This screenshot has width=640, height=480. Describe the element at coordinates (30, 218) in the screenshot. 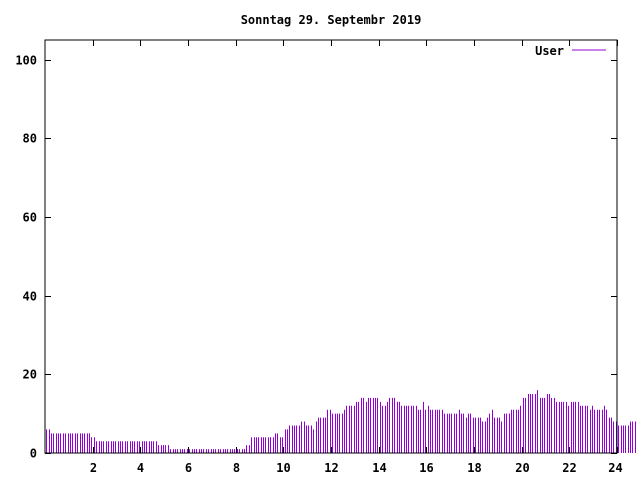

I see `y-tick-label: 60` at that location.